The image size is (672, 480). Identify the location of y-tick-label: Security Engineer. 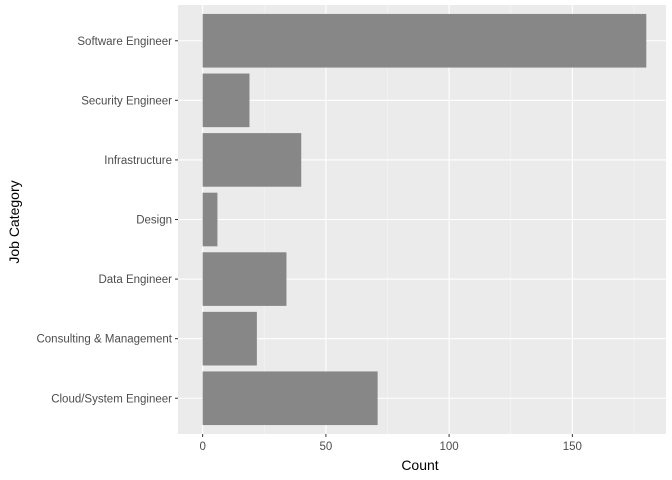
(126, 101).